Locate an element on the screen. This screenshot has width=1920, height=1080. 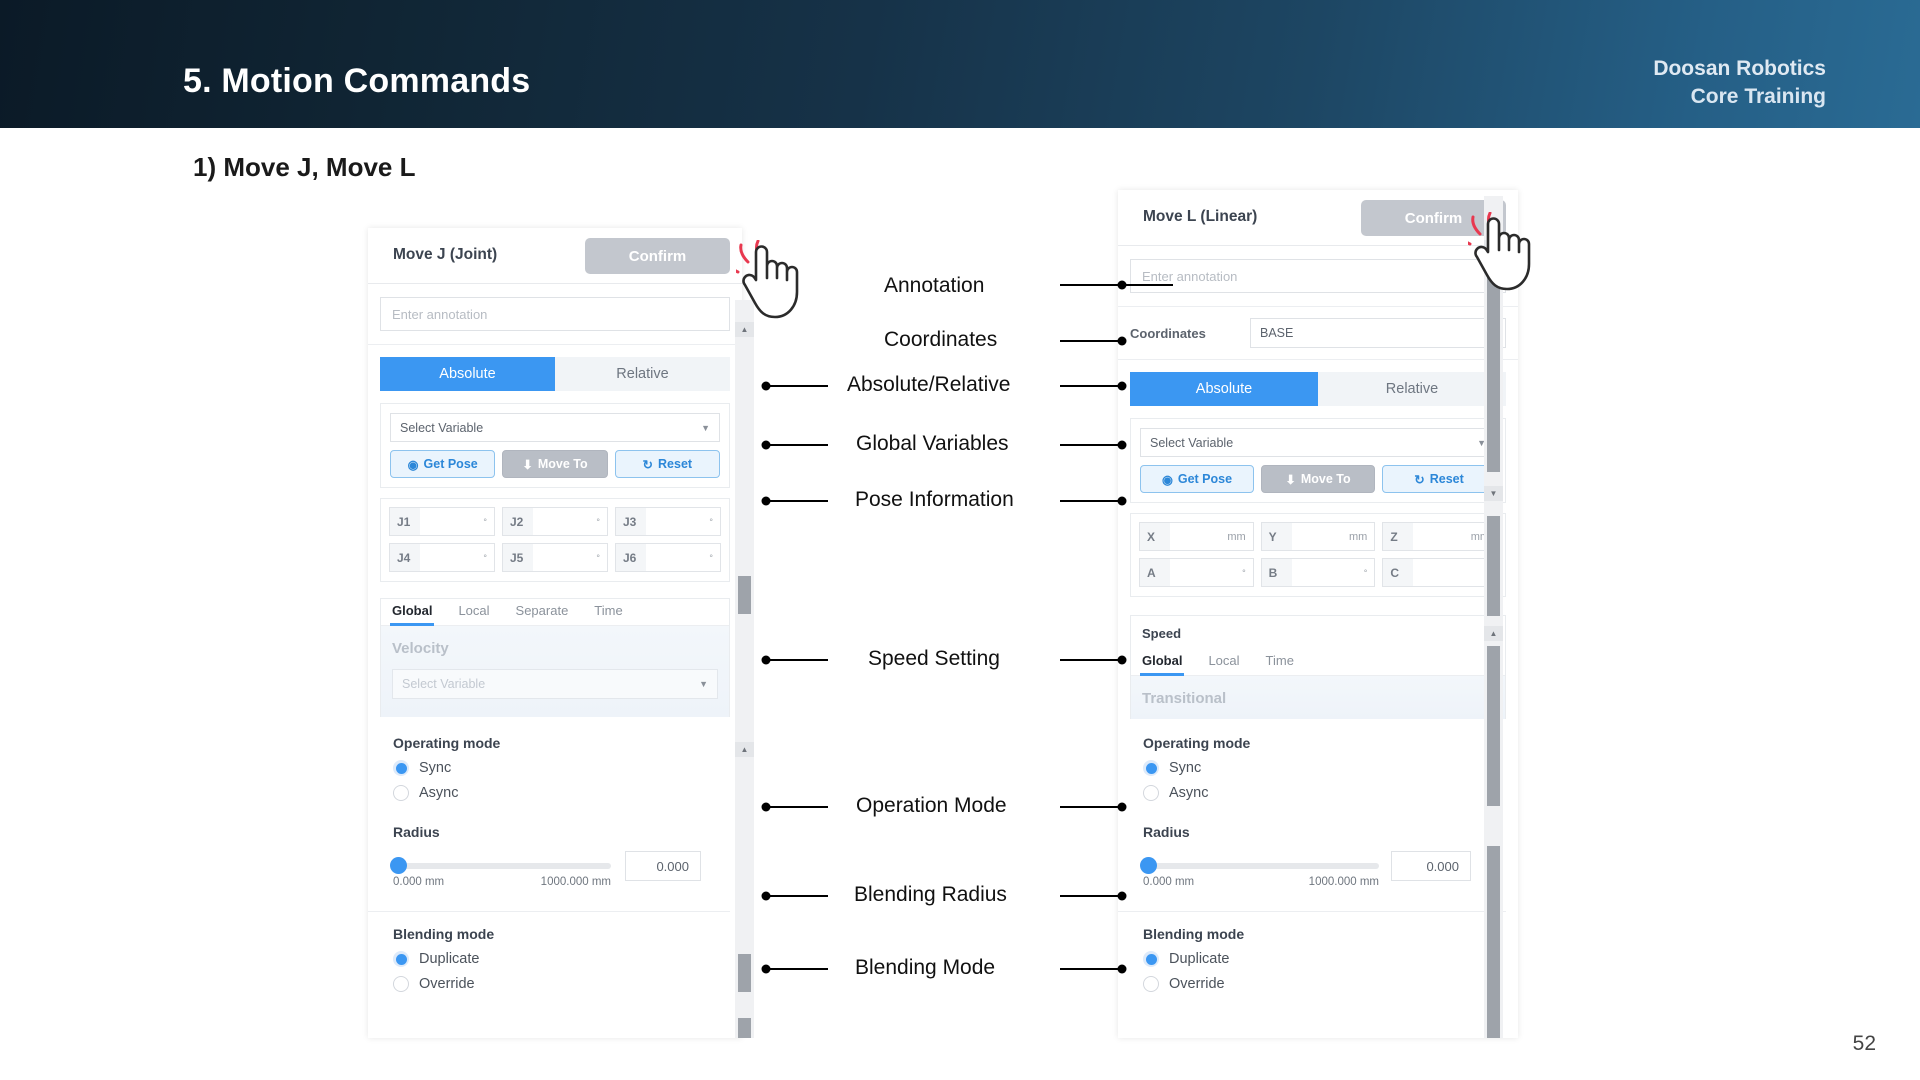
move-l-blending-mode-group: Blending mode Duplicate Override is located at coordinates (1312, 958).